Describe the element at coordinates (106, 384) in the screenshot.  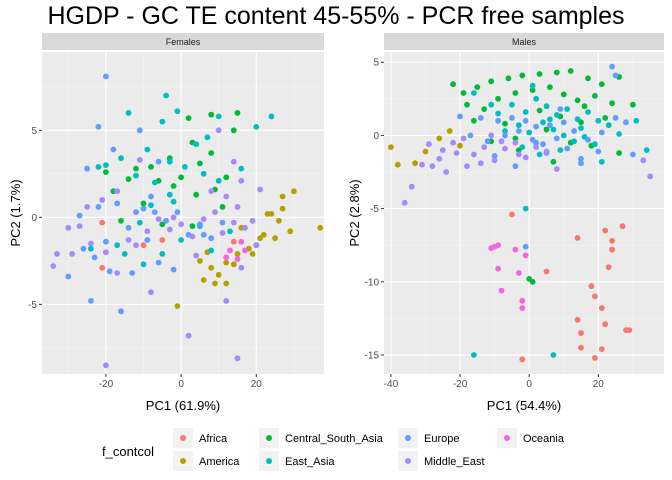
I see `x-tick-label: -20` at that location.